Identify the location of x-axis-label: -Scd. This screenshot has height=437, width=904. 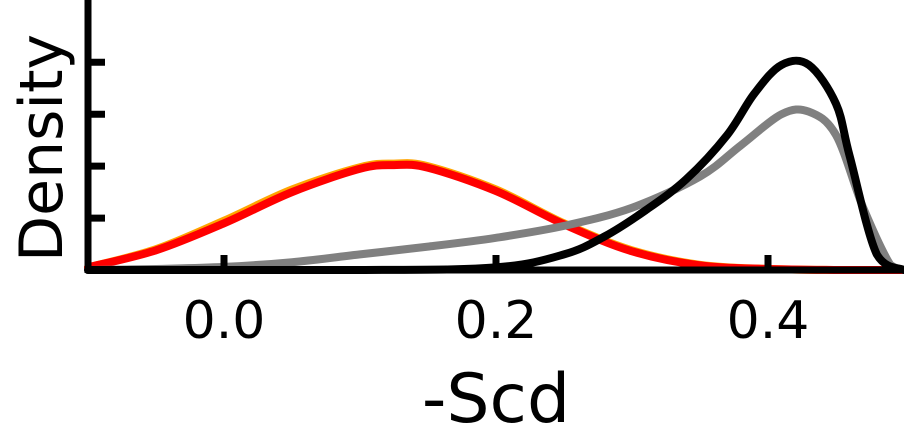
(496, 398).